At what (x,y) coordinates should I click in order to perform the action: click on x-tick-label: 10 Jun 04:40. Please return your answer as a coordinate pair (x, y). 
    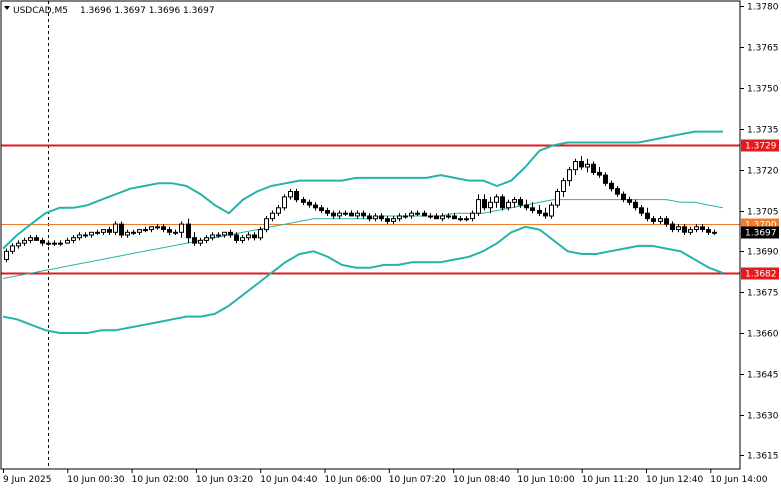
    Looking at the image, I should click on (288, 480).